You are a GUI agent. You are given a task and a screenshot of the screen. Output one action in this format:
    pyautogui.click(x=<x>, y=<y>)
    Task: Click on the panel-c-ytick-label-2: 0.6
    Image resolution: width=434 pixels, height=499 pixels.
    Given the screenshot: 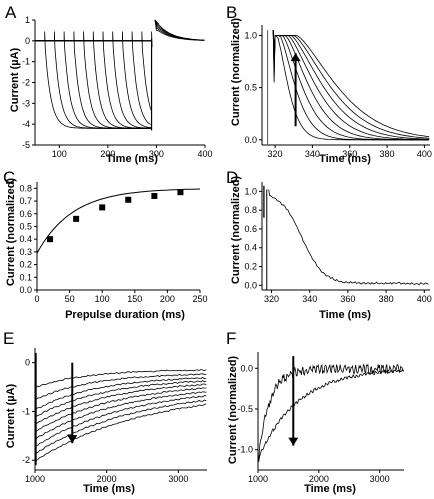 What is the action you would take?
    pyautogui.click(x=25, y=214)
    